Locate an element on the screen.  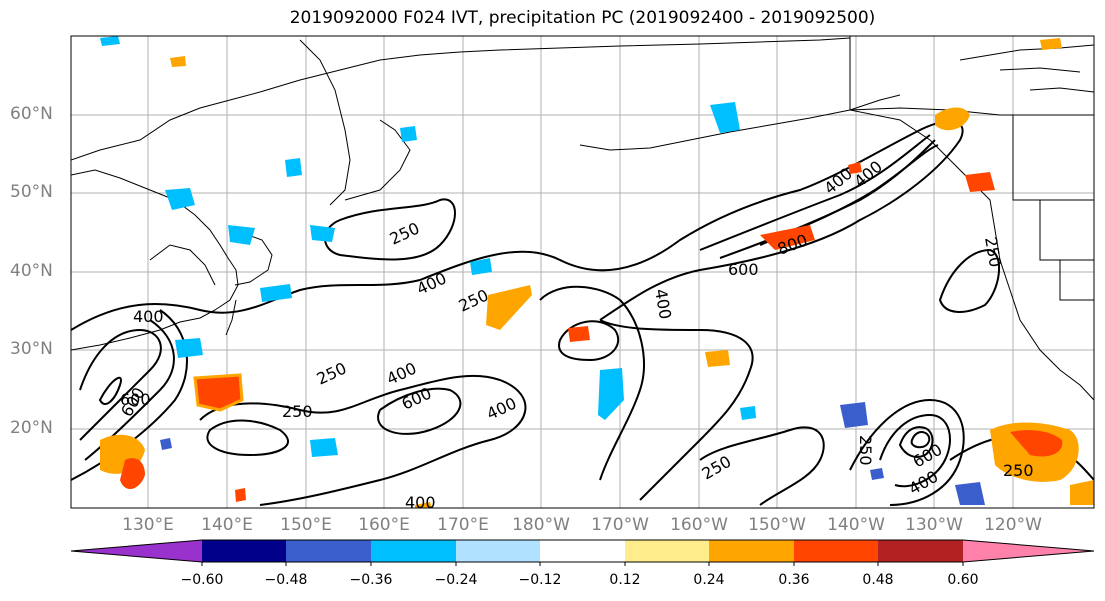
lat-label: 20°N is located at coordinates (31, 428).